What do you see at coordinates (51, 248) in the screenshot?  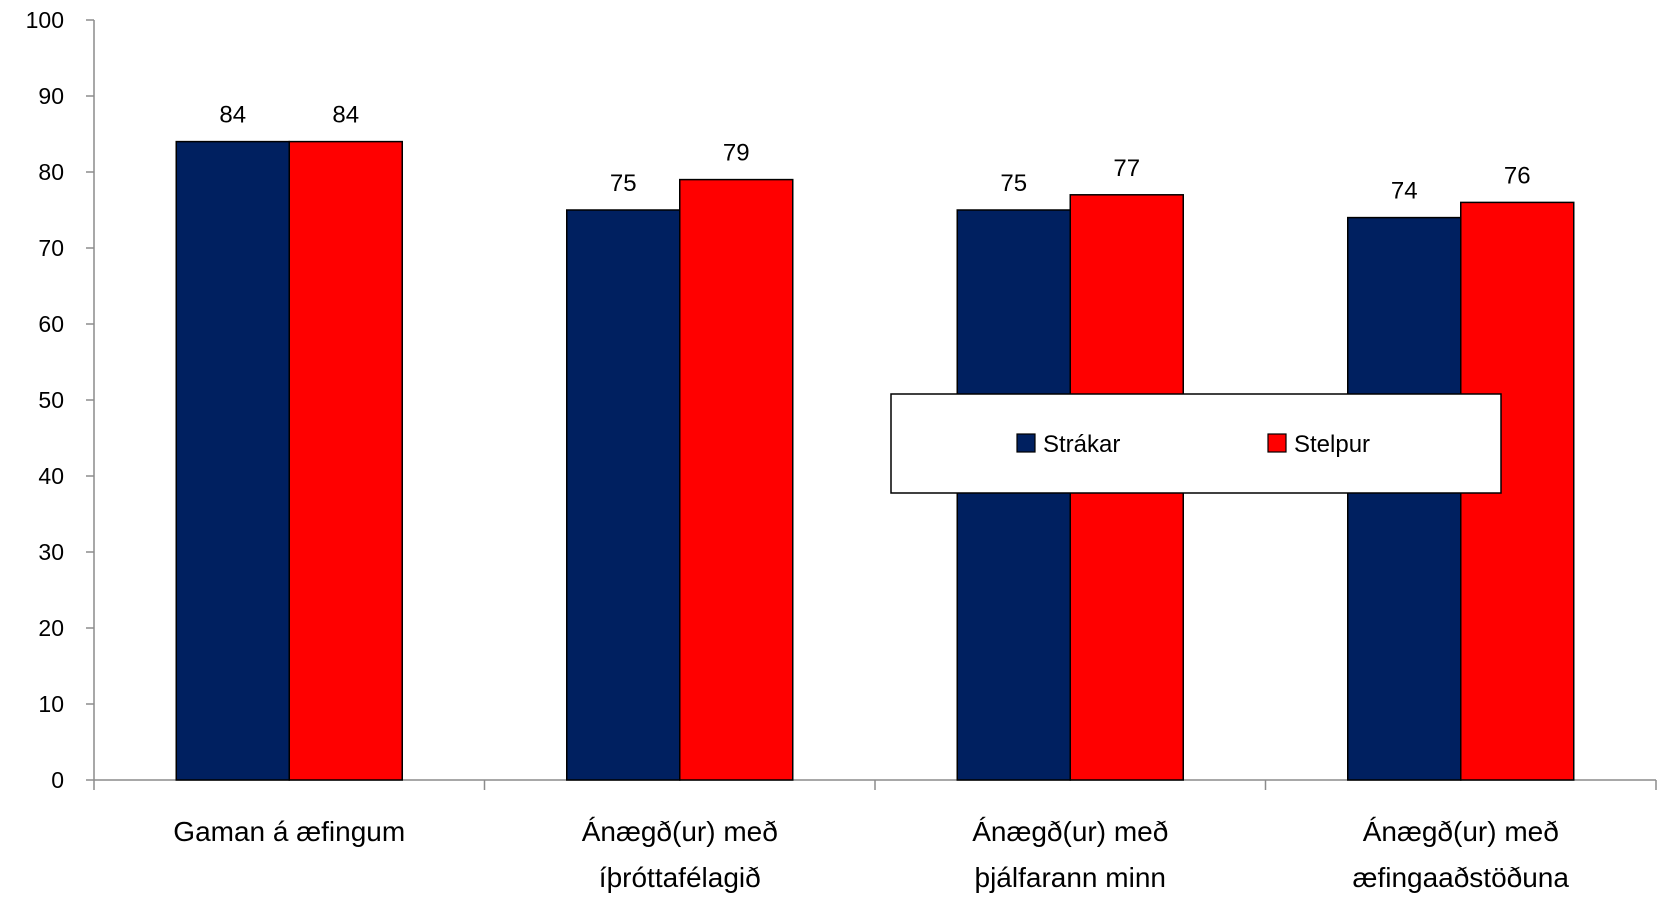 I see `y-tick-label: 70` at bounding box center [51, 248].